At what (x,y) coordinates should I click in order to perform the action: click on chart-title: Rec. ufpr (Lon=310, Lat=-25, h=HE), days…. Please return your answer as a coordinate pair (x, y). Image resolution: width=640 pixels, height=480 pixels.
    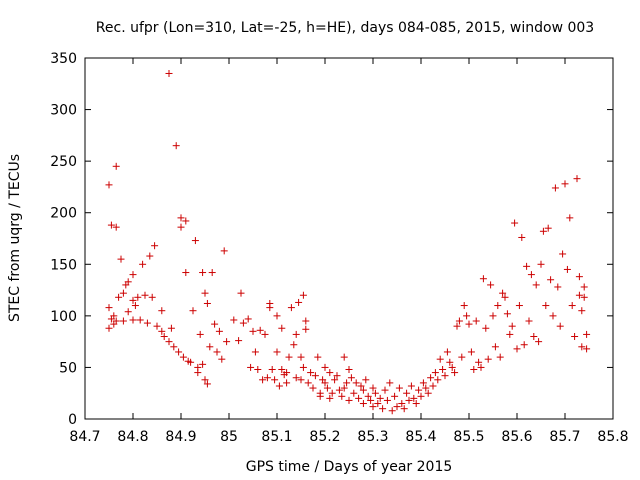
    Looking at the image, I should click on (345, 28).